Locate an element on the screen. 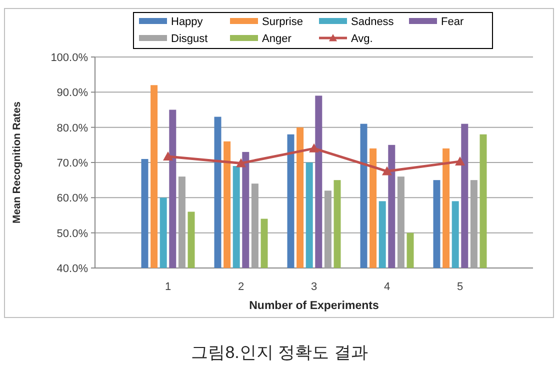 Image resolution: width=559 pixels, height=374 pixels. x-tick-label: 3 is located at coordinates (314, 287).